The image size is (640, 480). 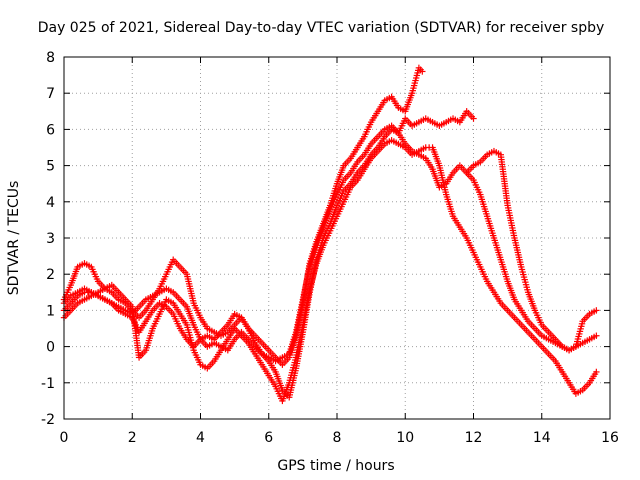 I want to click on y-tick-label: -2, so click(x=48, y=420).